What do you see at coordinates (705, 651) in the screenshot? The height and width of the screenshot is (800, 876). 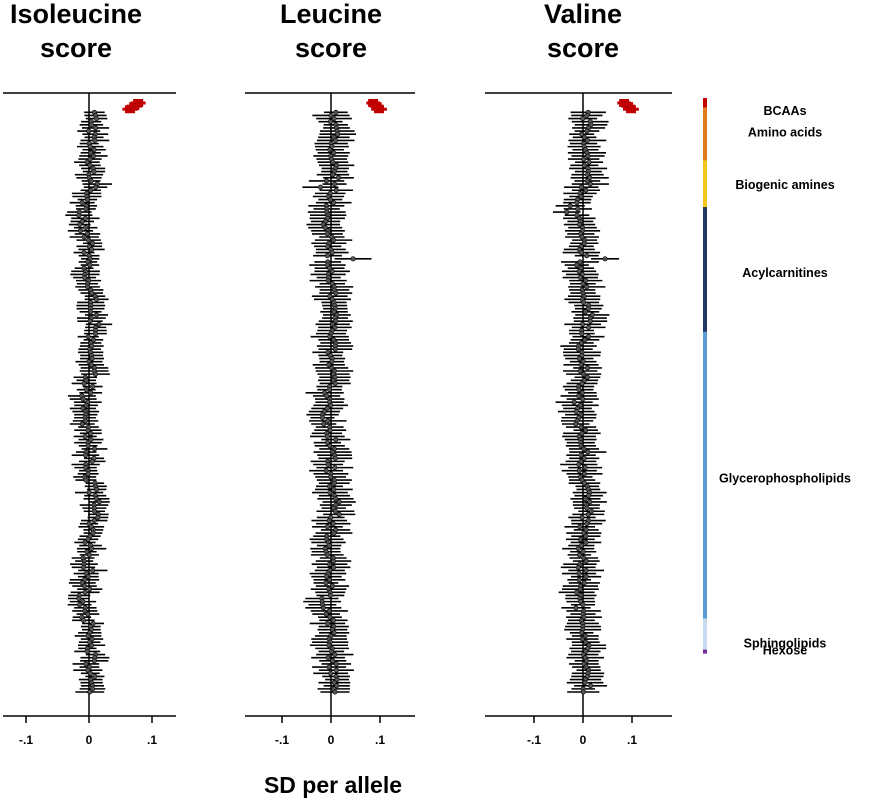 I see `group-color-bar` at bounding box center [705, 651].